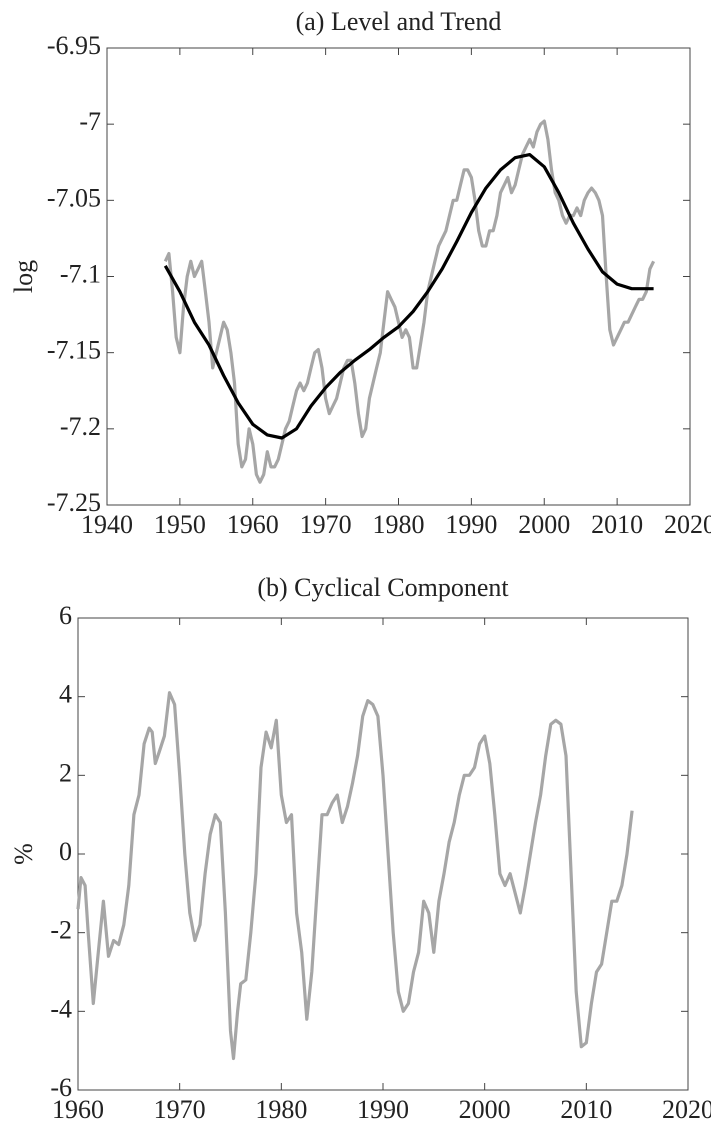 This screenshot has height=1136, width=711. What do you see at coordinates (65, 772) in the screenshot?
I see `y-tick-label: 2` at bounding box center [65, 772].